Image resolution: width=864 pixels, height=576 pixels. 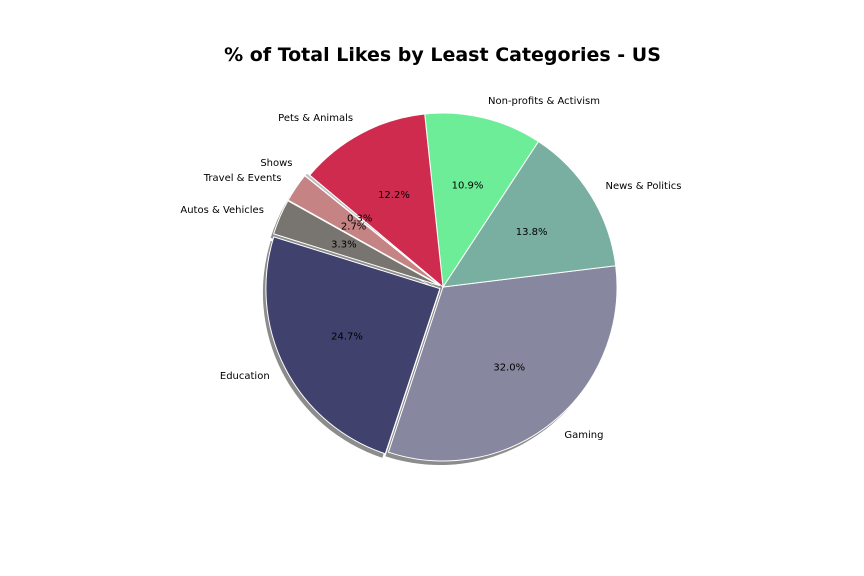 I want to click on slice-label-non-profits-activism: Non-profits & Activism, so click(x=544, y=101).